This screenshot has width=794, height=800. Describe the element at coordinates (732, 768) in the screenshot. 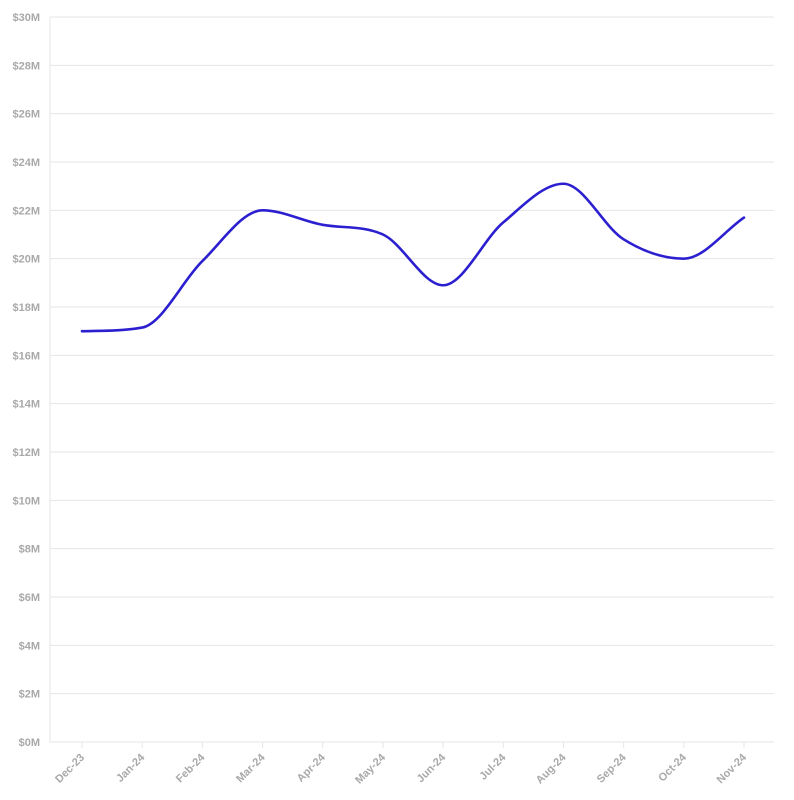

I see `x-tick-label: Nov-24` at that location.